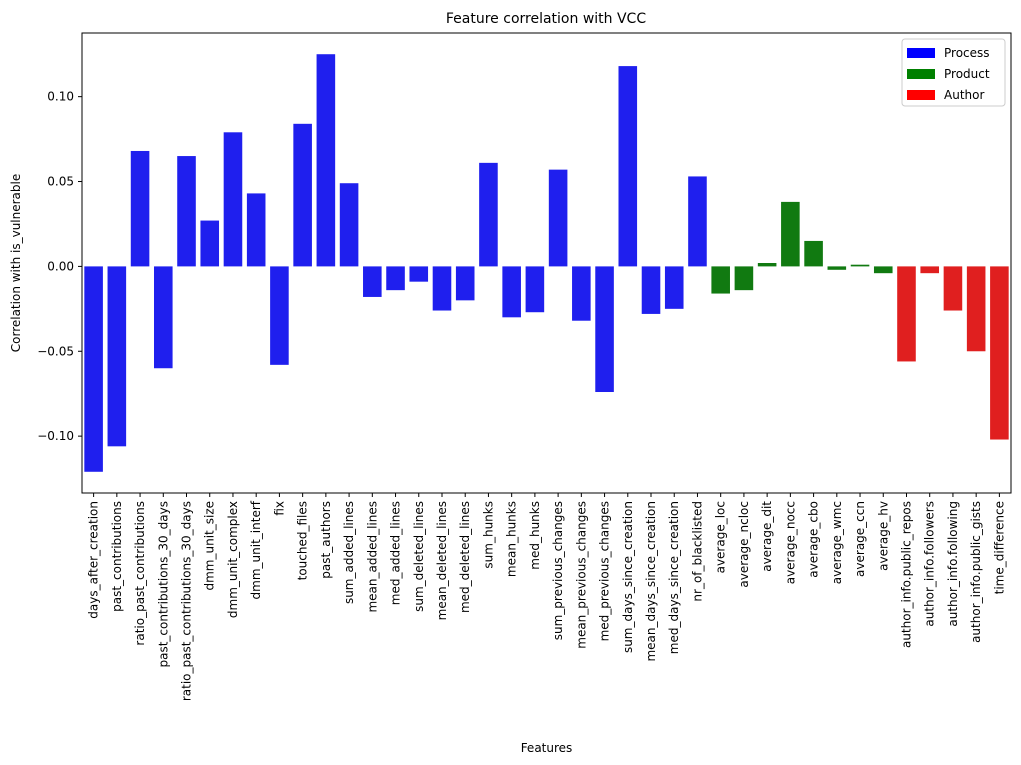 The height and width of the screenshot is (765, 1021). What do you see at coordinates (372, 557) in the screenshot?
I see `x-tick-label: mean_added_lines` at bounding box center [372, 557].